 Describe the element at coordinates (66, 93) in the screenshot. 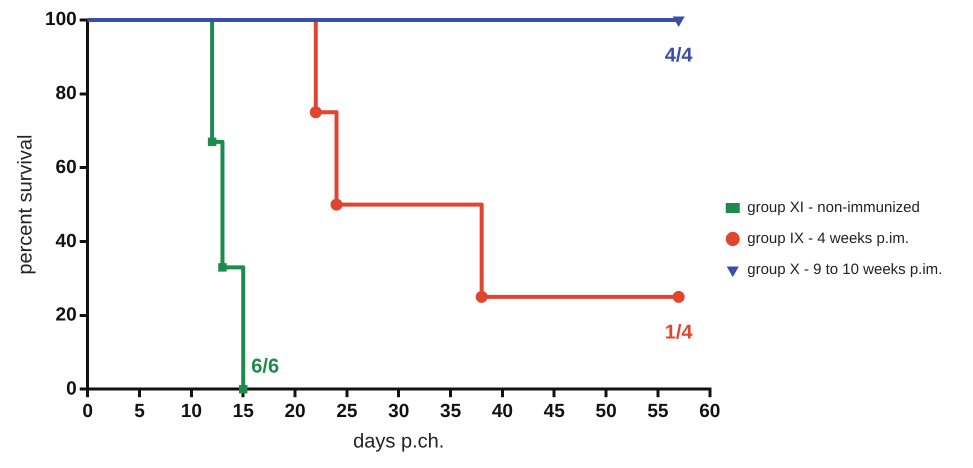

I see `y-tick-label: 80` at that location.